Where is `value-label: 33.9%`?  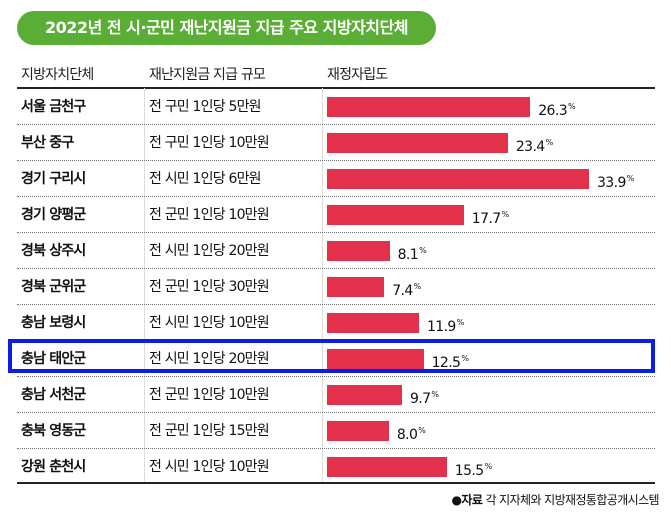 value-label: 33.9% is located at coordinates (615, 181).